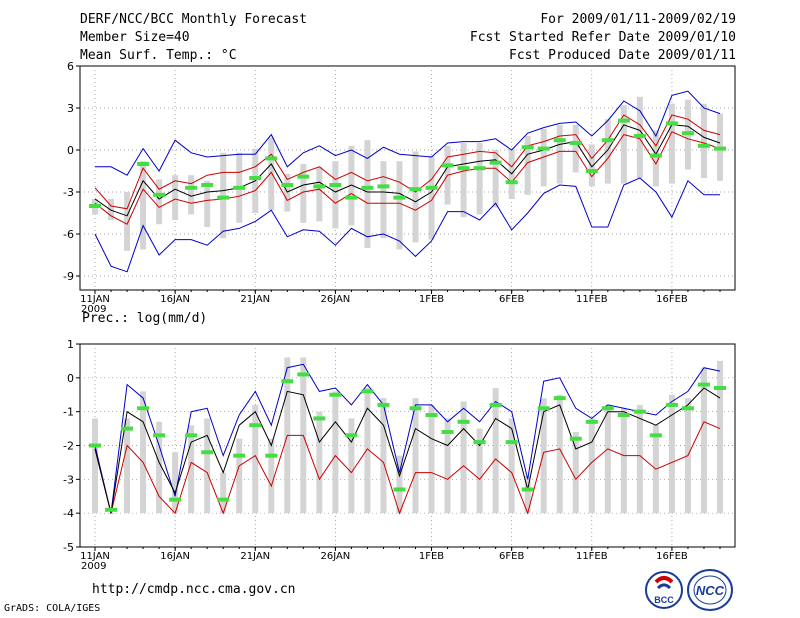 Image resolution: width=800 pixels, height=618 pixels. Describe the element at coordinates (407, 468) in the screenshot. I see `series-line-min` at that location.